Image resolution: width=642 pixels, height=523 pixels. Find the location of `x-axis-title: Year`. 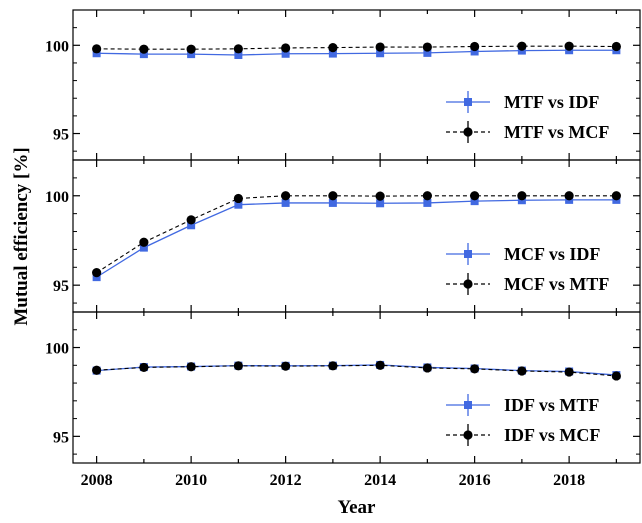

x-axis-title: Year is located at coordinates (357, 507).